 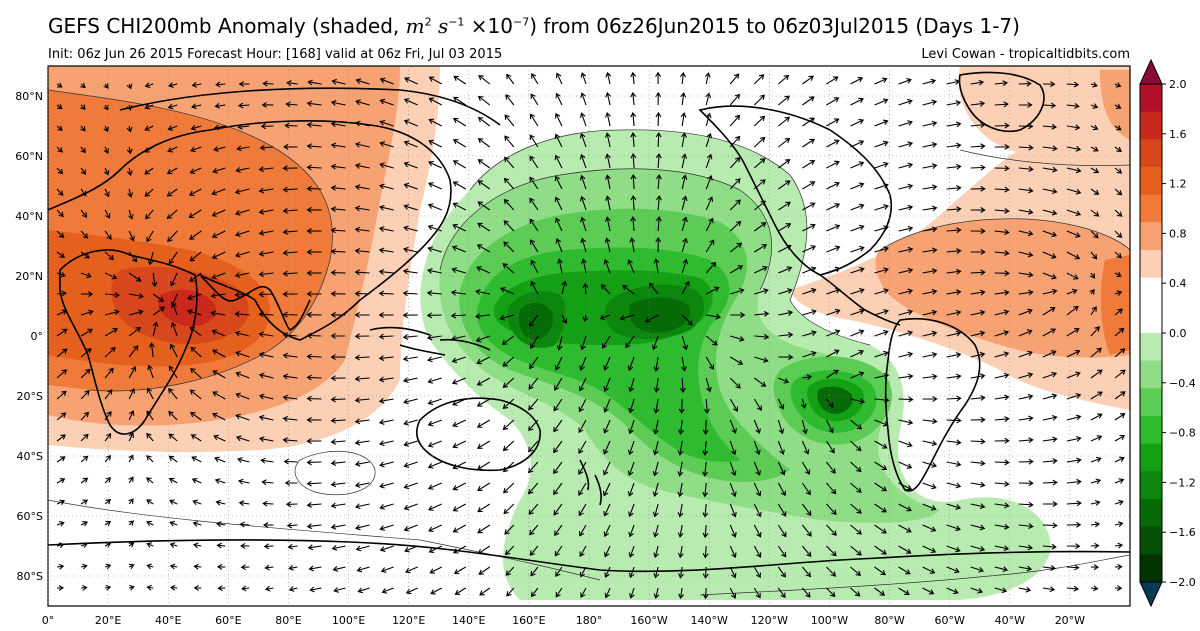 What do you see at coordinates (1151, 594) in the screenshot?
I see `colorbar-under-arrow` at bounding box center [1151, 594].